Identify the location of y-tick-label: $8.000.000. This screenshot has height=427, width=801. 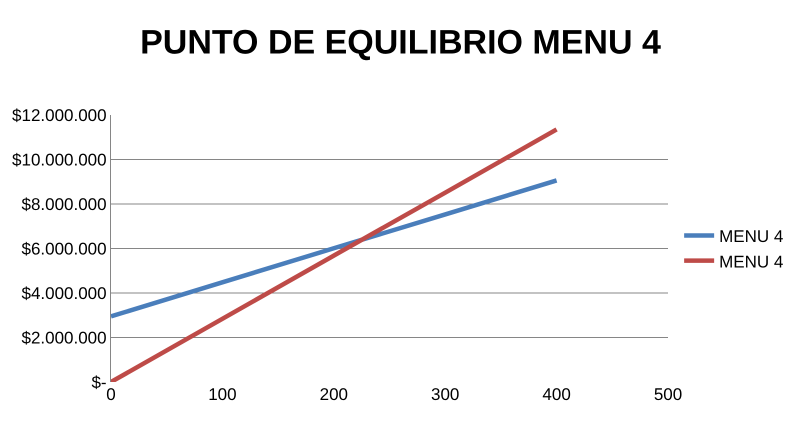
(64, 204).